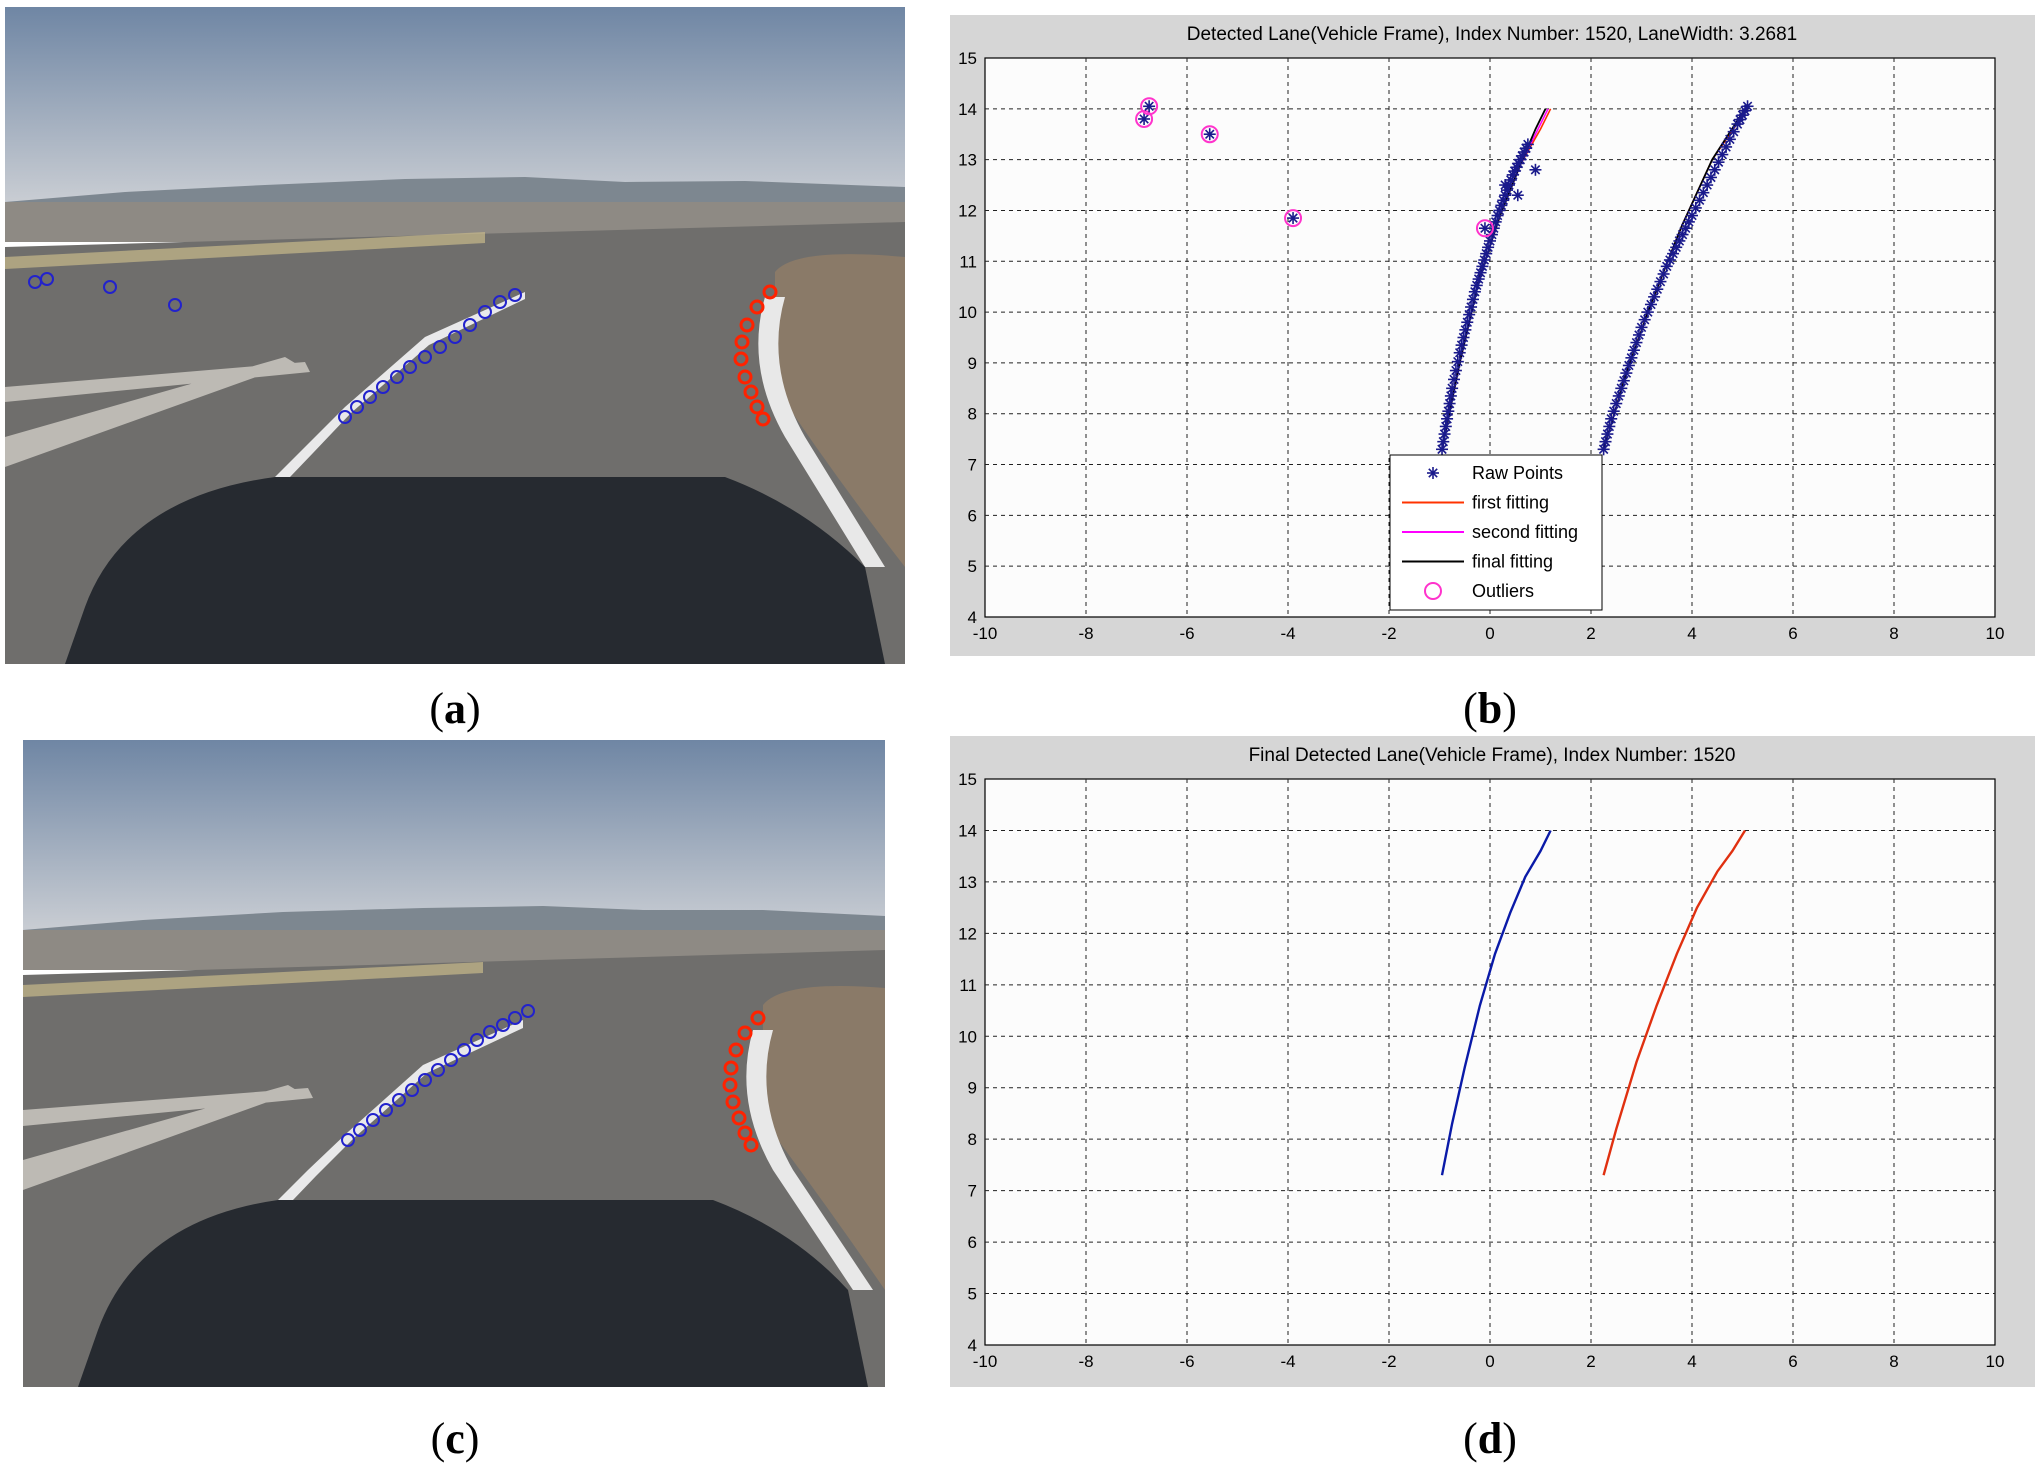 The height and width of the screenshot is (1471, 2039). What do you see at coordinates (1512, 562) in the screenshot?
I see `legend-label: final fitting` at bounding box center [1512, 562].